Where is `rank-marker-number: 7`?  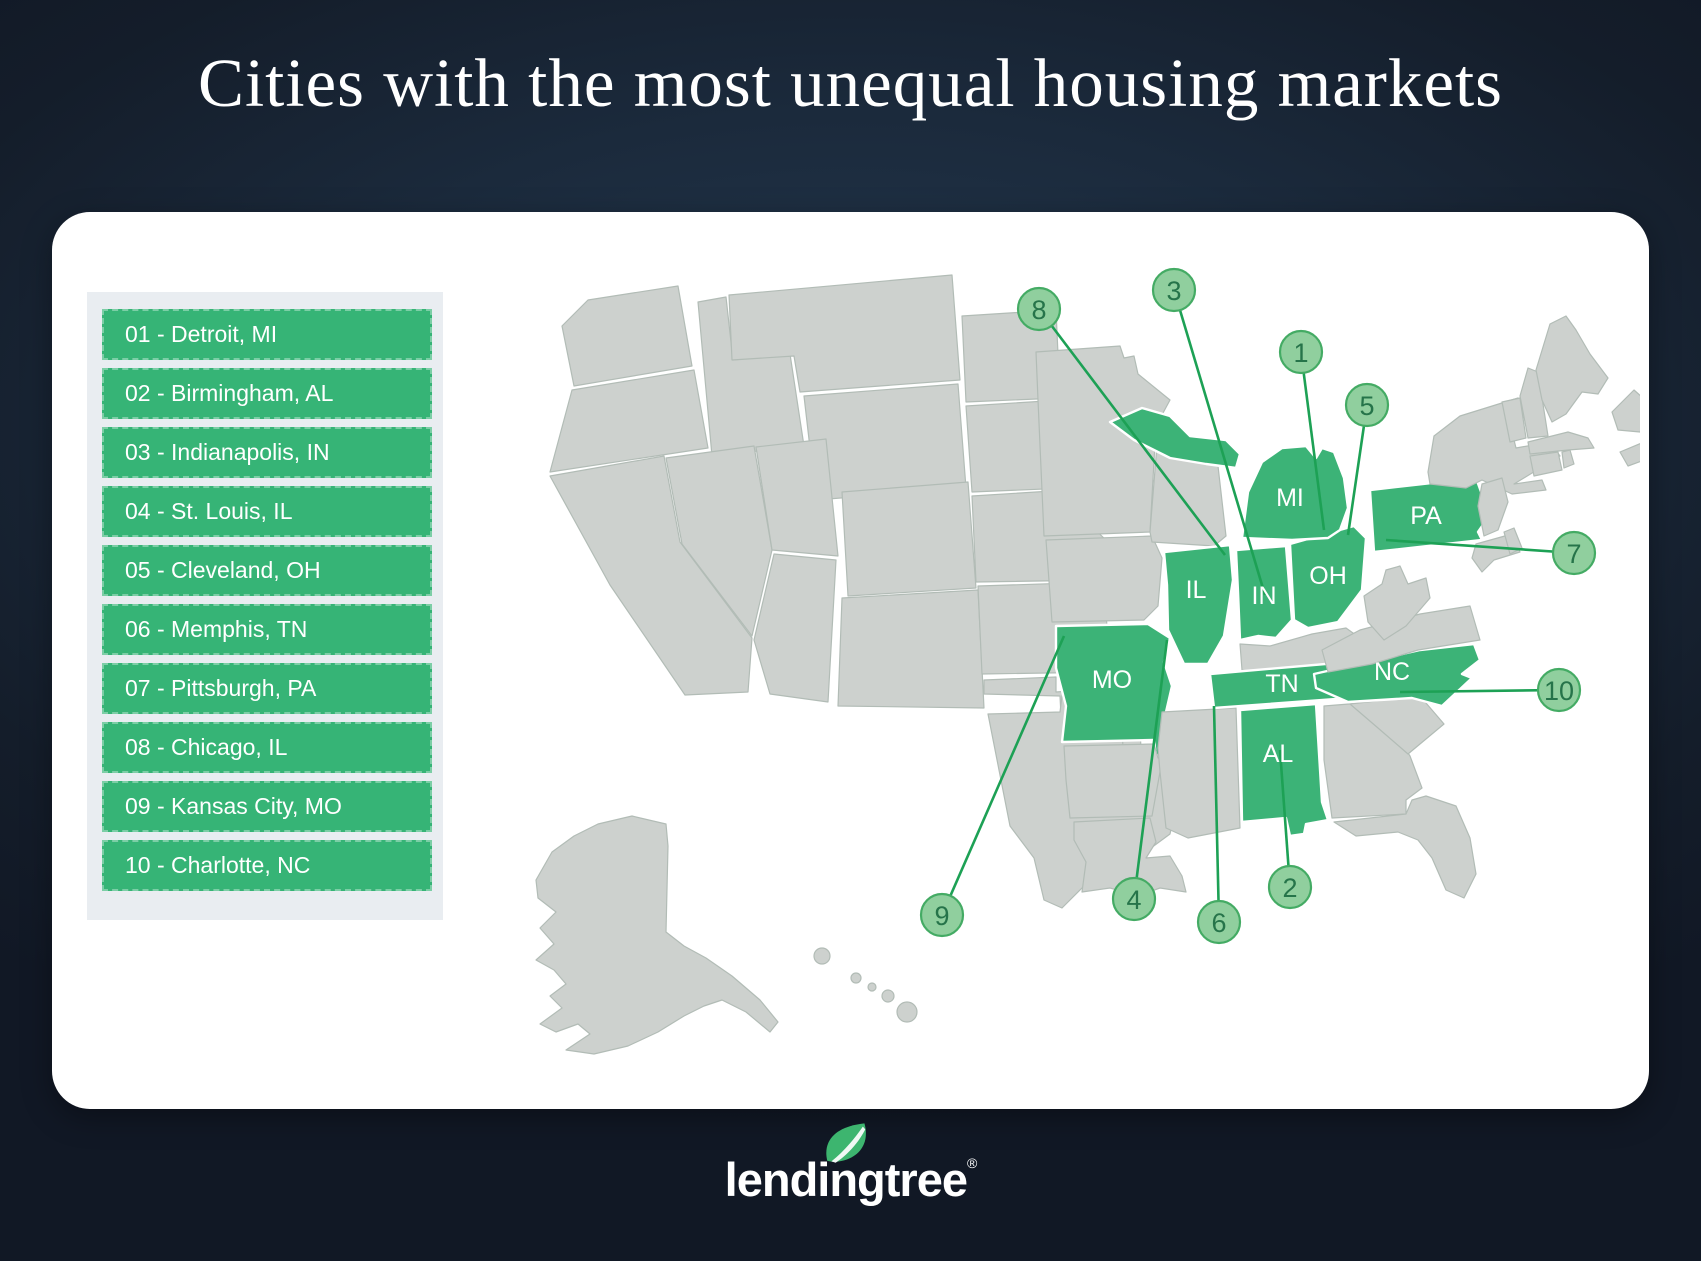
rank-marker-number: 7 is located at coordinates (1573, 554).